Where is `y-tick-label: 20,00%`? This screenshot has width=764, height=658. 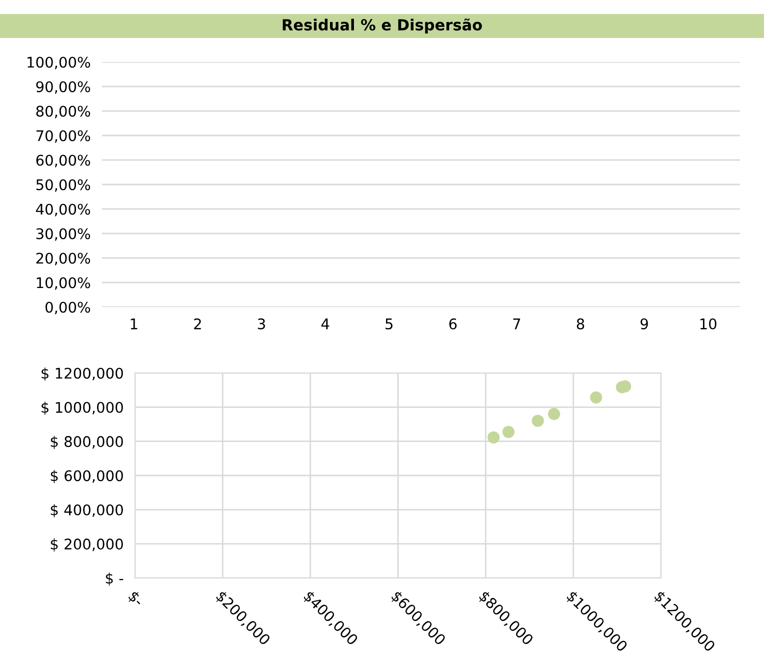
y-tick-label: 20,00% is located at coordinates (63, 259).